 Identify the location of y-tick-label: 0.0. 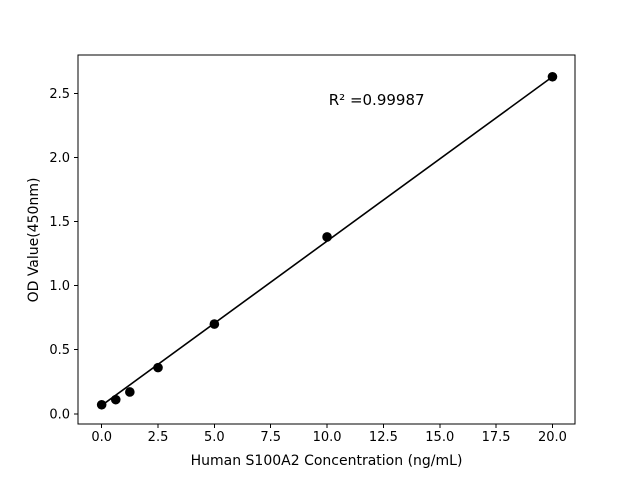
(59, 414).